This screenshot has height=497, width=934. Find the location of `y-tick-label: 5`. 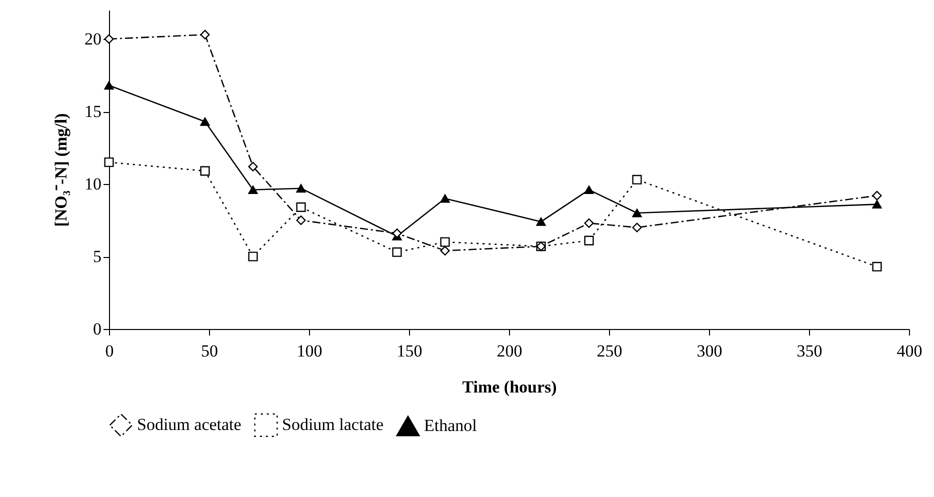

y-tick-label: 5 is located at coordinates (97, 256).